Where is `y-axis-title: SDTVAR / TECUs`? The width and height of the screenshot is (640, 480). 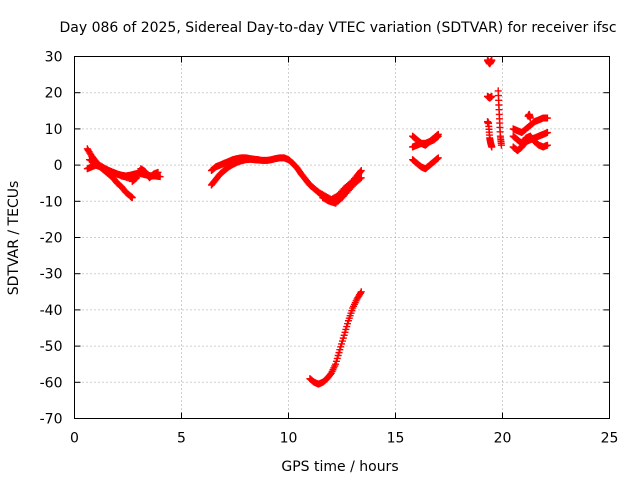 y-axis-title: SDTVAR / TECUs is located at coordinates (14, 238).